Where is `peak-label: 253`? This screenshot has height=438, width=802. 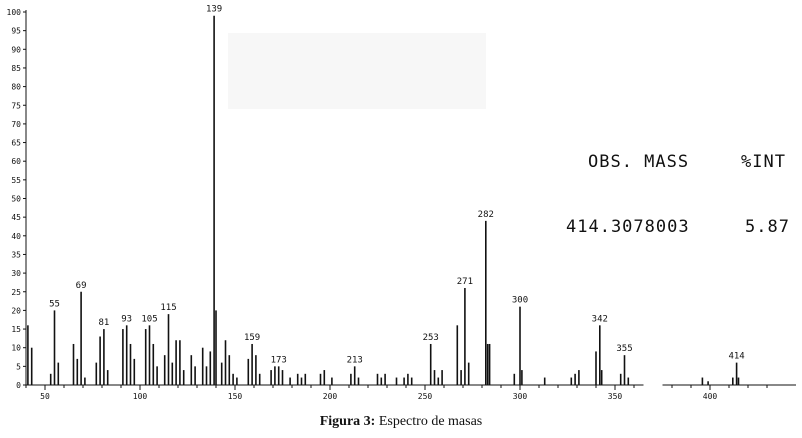 peak-label: 253 is located at coordinates (431, 338).